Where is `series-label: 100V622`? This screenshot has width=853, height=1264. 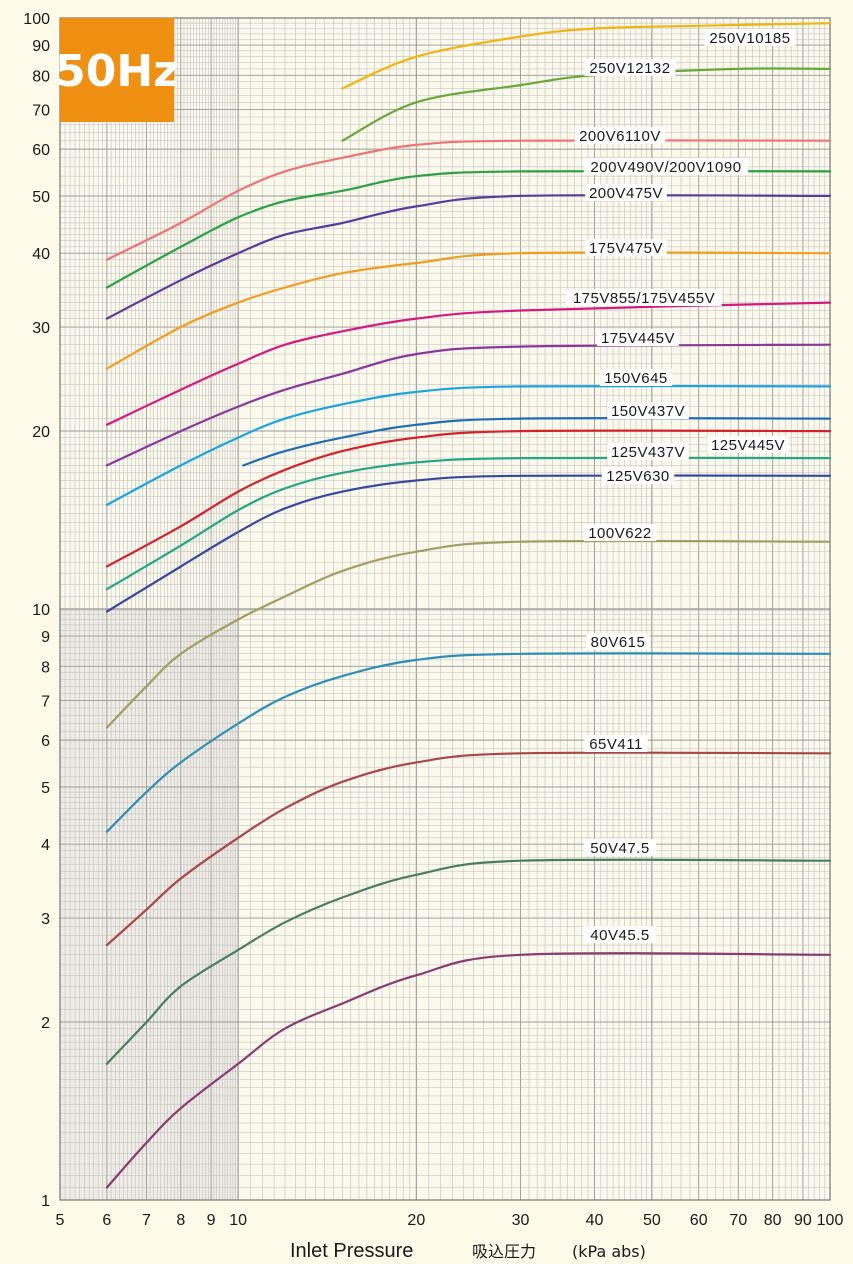 series-label: 100V622 is located at coordinates (620, 533).